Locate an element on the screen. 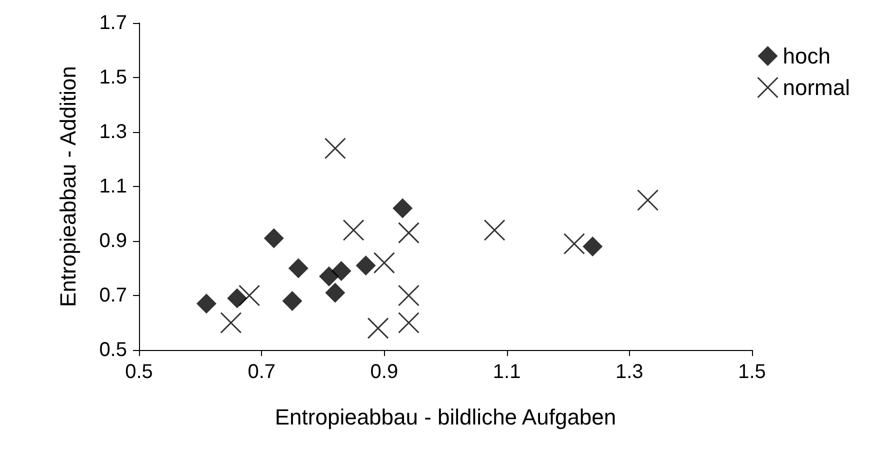 This screenshot has height=473, width=875. y-axis-title: Entropieabbau - Addition is located at coordinates (68, 186).